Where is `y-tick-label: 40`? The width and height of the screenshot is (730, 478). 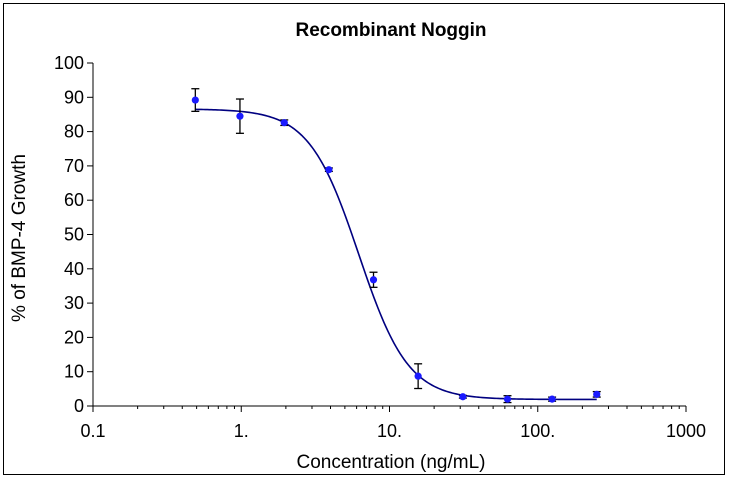 y-tick-label: 40 is located at coordinates (74, 269).